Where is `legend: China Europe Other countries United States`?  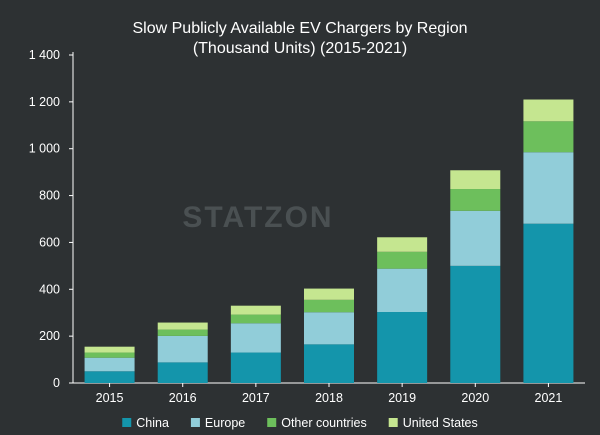
legend: China Europe Other countries United States is located at coordinates (300, 423).